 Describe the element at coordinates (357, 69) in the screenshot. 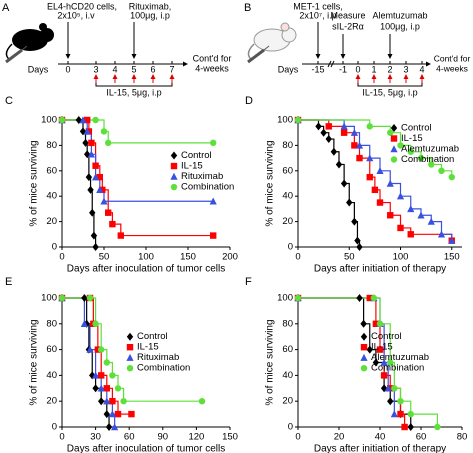

I see `day: 0` at that location.